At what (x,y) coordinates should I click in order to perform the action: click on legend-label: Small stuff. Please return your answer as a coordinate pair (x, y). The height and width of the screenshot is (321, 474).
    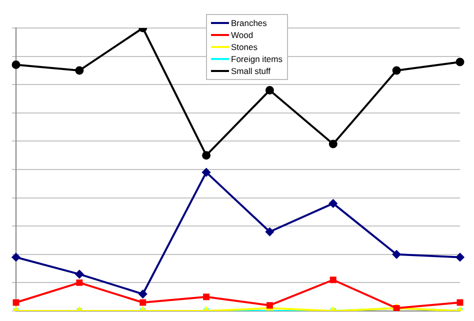
    Looking at the image, I should click on (251, 71).